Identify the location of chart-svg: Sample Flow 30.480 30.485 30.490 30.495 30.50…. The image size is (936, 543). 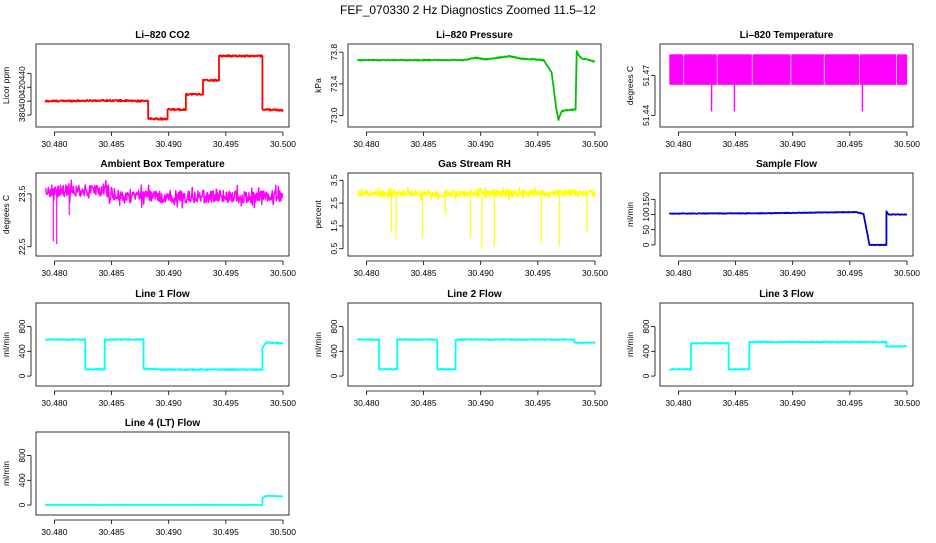
(772, 218).